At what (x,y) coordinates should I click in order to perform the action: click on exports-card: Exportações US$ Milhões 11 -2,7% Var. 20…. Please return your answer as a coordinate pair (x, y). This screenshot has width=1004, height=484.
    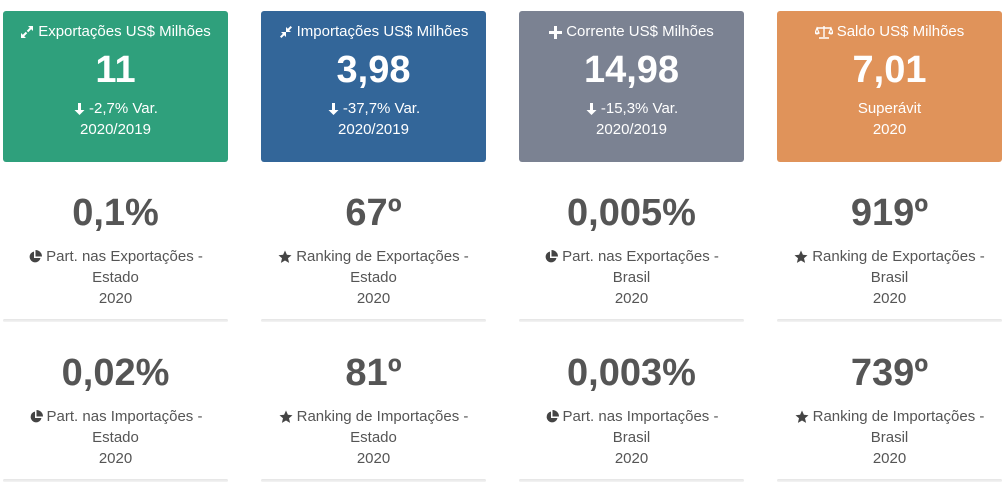
    Looking at the image, I should click on (115, 86).